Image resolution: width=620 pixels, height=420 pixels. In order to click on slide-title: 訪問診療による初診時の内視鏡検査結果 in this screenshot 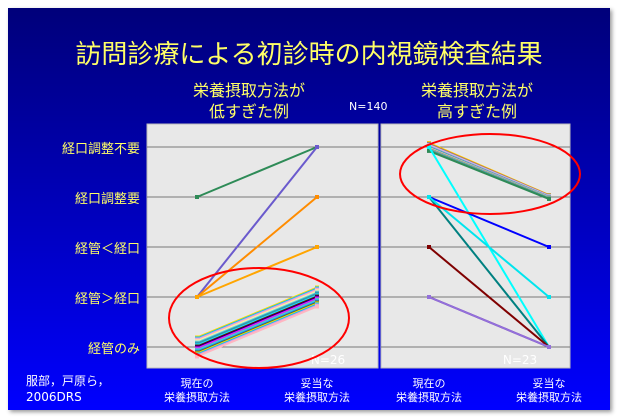, I will do `click(309, 55)`.